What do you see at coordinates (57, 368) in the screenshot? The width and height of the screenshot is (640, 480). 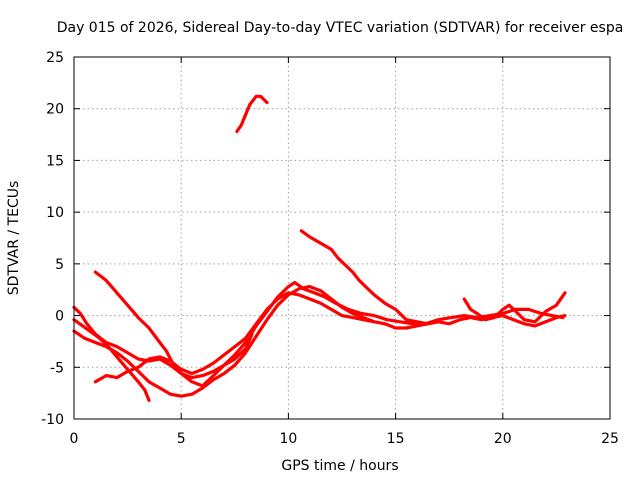 I see `y-tick-label: -5` at bounding box center [57, 368].